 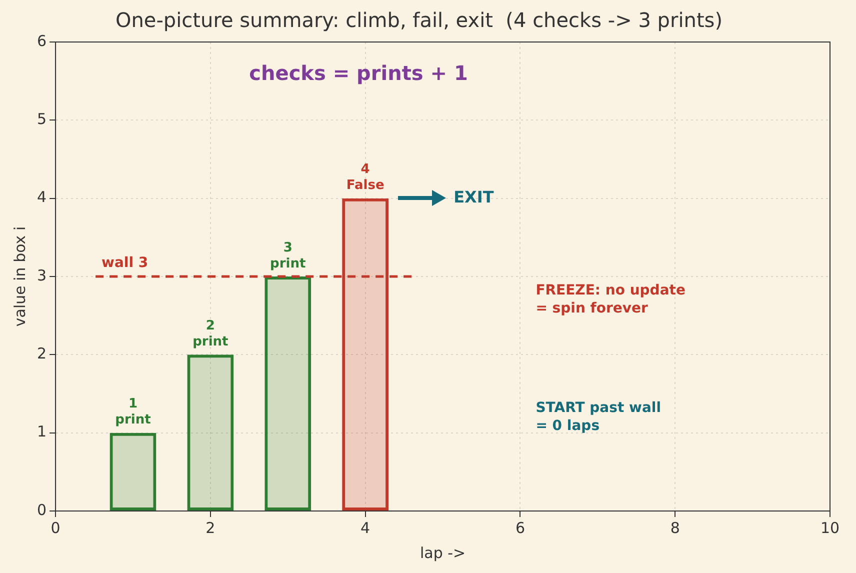 I want to click on annotation: FREEZE: no update = spin forever, so click(x=611, y=299).